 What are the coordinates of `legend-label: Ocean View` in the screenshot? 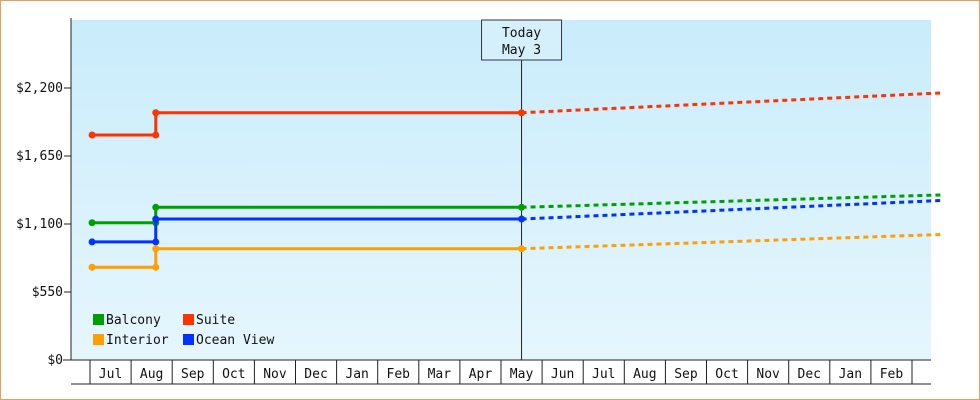 It's located at (235, 340).